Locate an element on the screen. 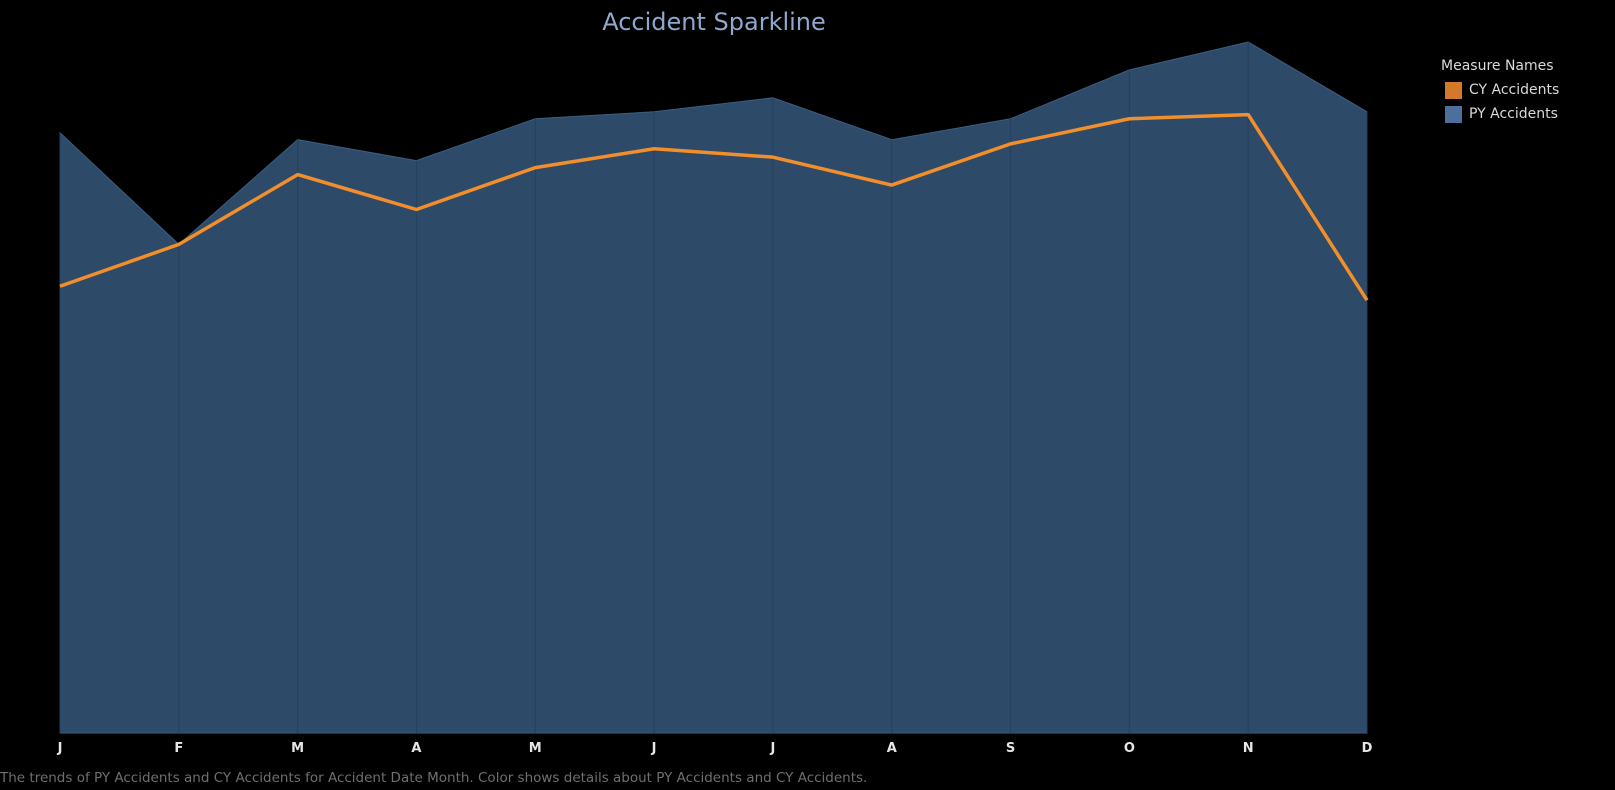 Image resolution: width=1615 pixels, height=790 pixels. legend-label-cy: CY Accidents is located at coordinates (1514, 90).